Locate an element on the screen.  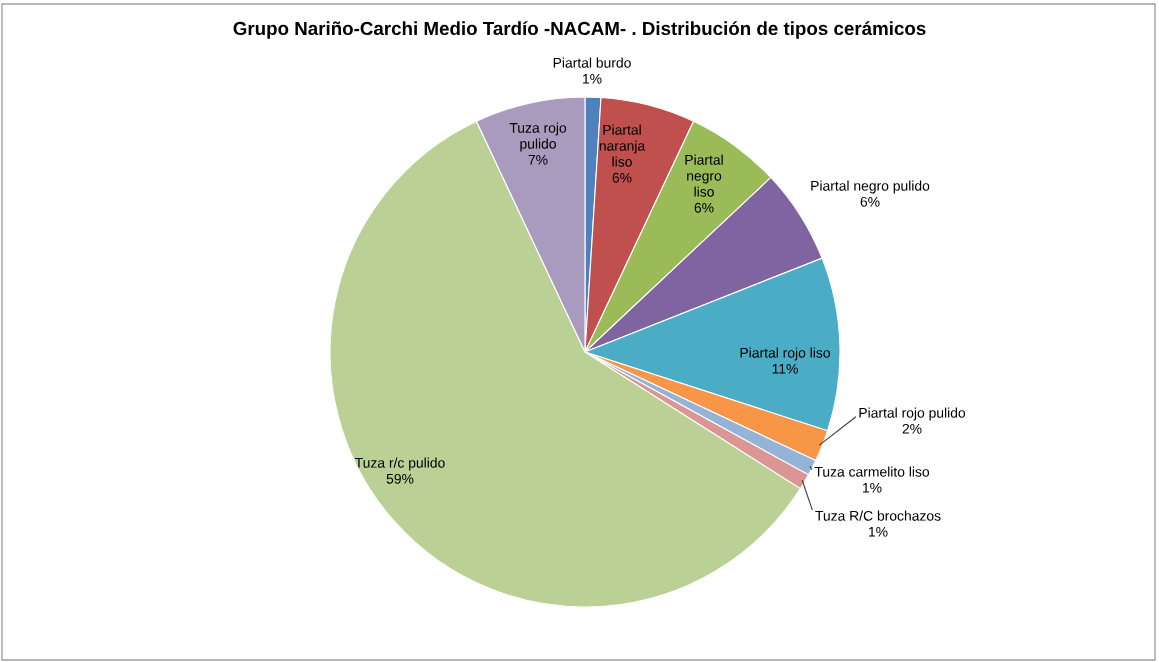
slice-label: Piartal negro liso is located at coordinates (704, 175).